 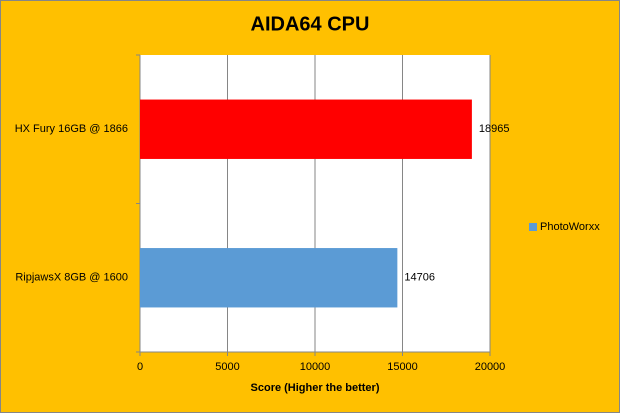 I want to click on x-axis-label: Score (Higher the better), so click(x=315, y=388).